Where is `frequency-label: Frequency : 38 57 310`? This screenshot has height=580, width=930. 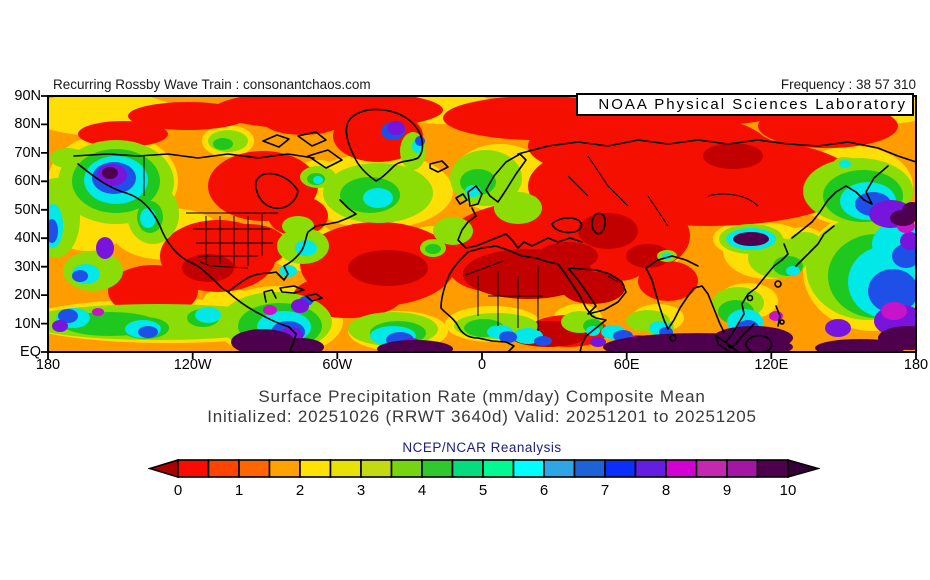 frequency-label: Frequency : 38 57 310 is located at coordinates (848, 84).